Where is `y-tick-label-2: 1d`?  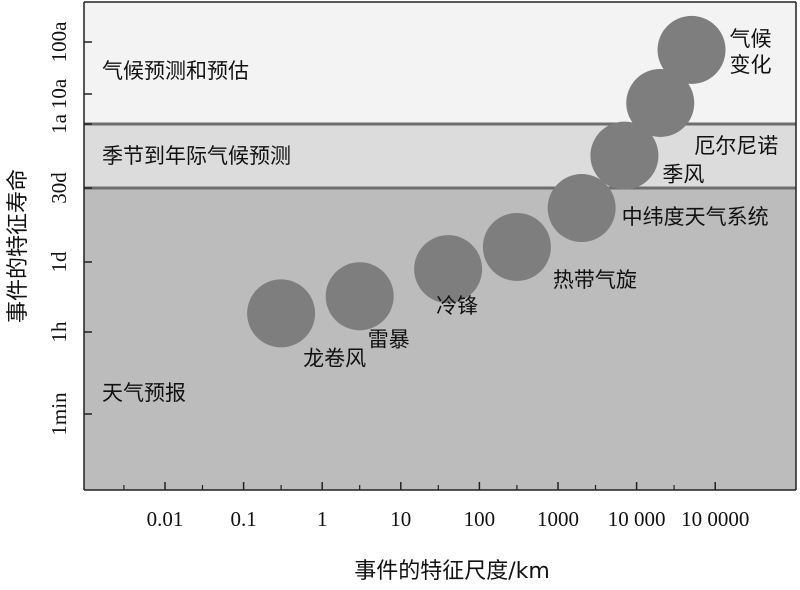 y-tick-label-2: 1d is located at coordinates (59, 262).